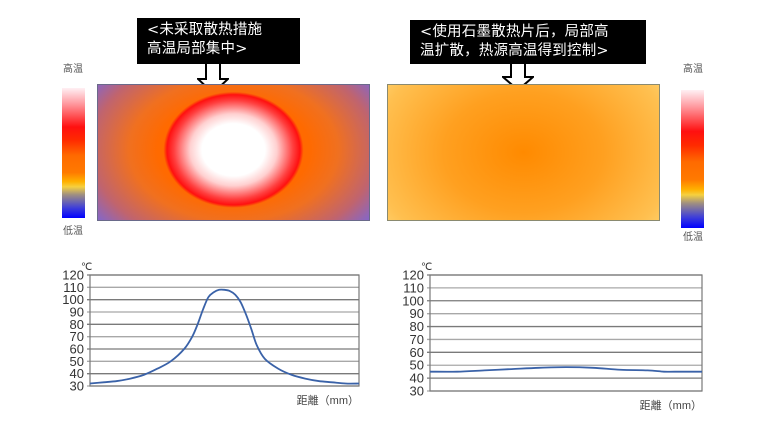  What do you see at coordinates (233, 152) in the screenshot?
I see `heatmap-left` at bounding box center [233, 152].